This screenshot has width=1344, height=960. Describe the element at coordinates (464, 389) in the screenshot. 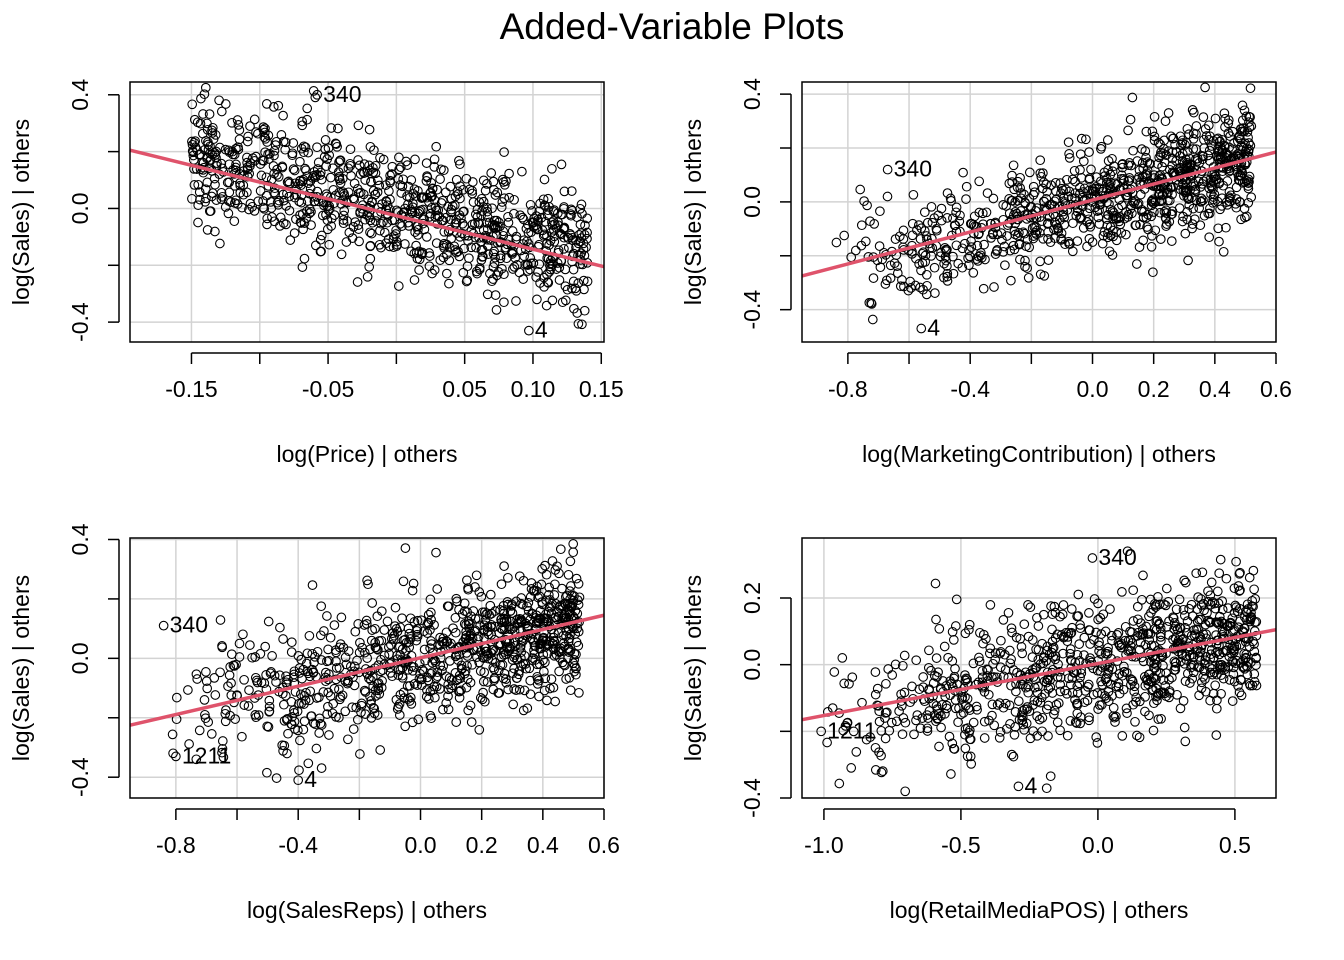

I see `x-tick-label: 0.05` at that location.